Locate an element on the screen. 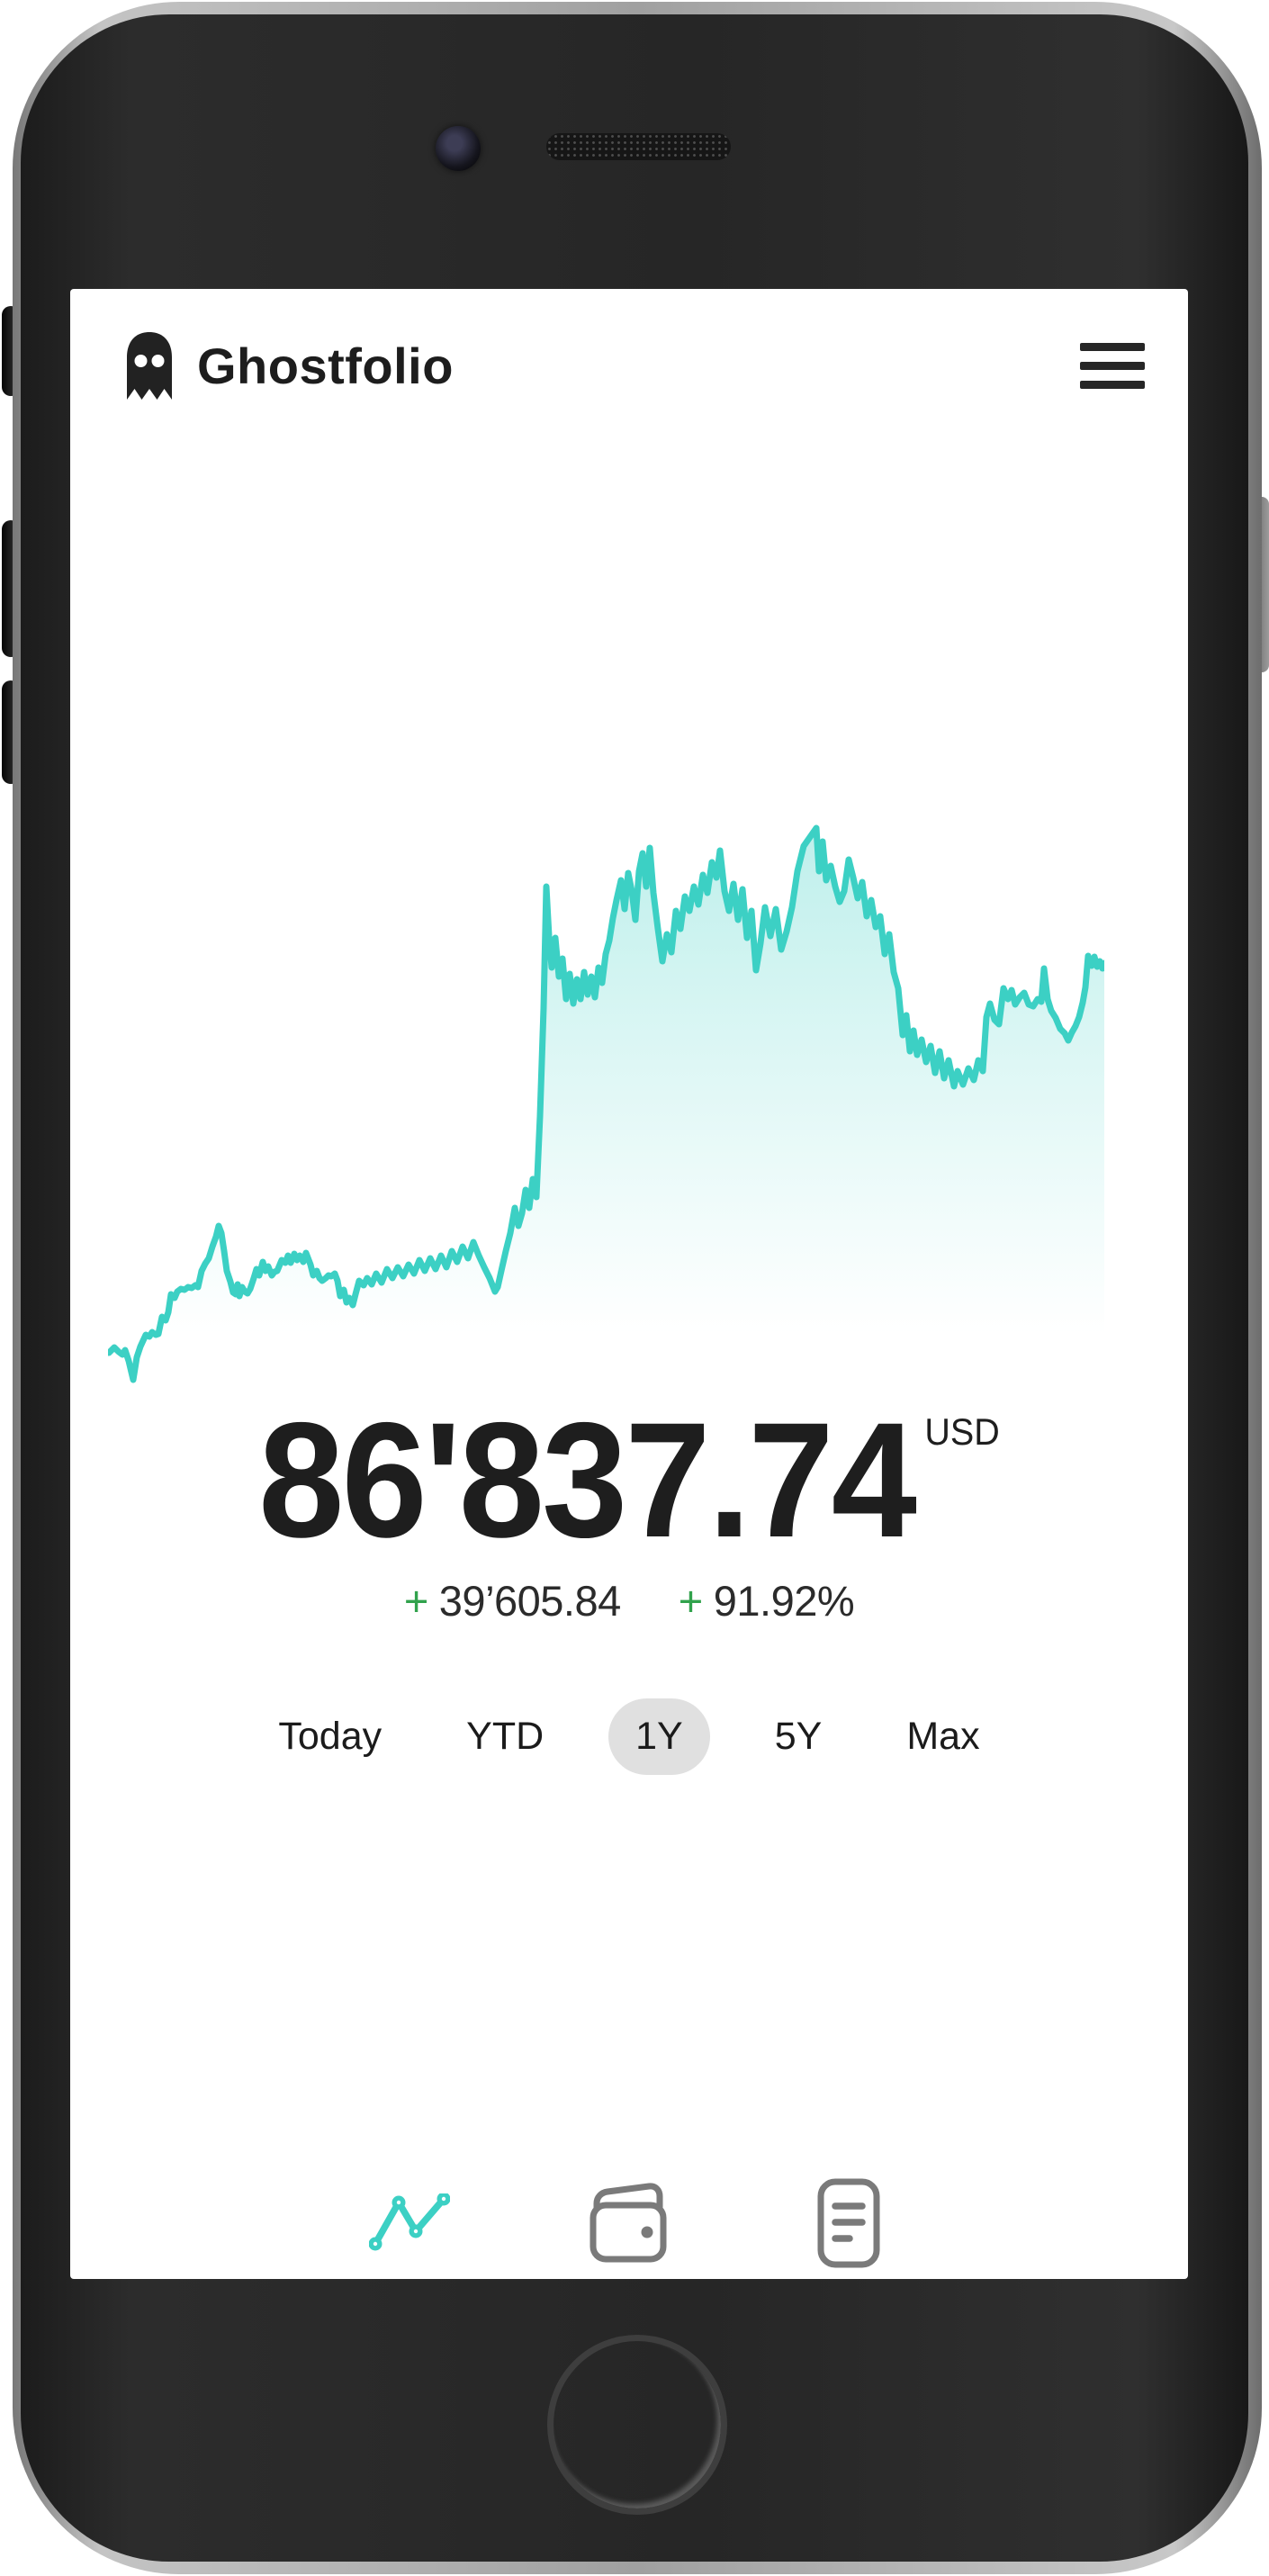 The image size is (1269, 2576). home-button is located at coordinates (637, 2425).